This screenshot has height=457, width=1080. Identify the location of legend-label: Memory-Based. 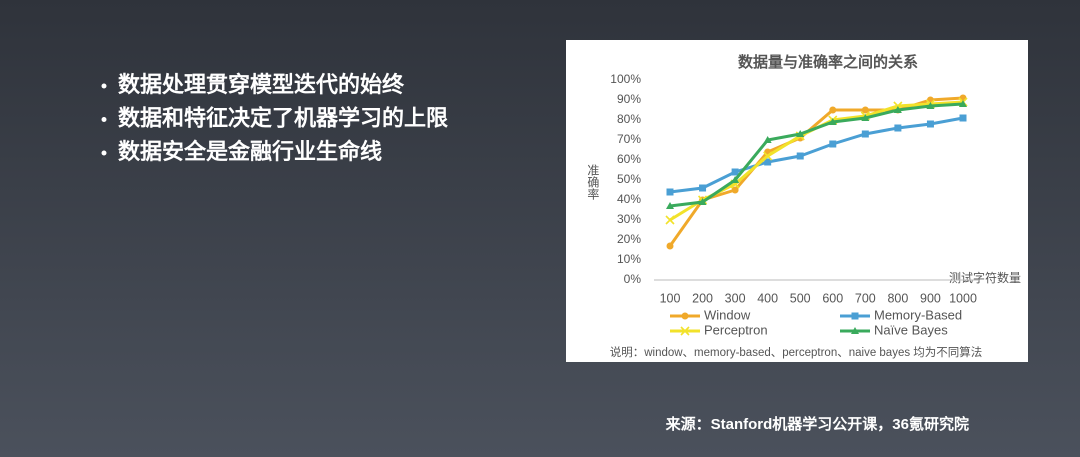
(918, 314).